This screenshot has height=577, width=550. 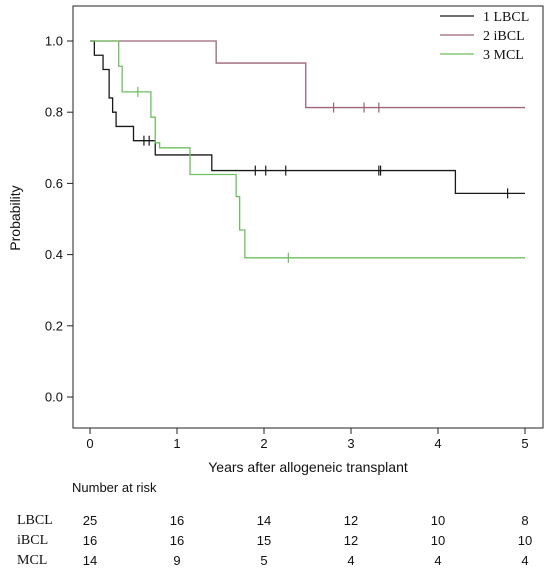 I want to click on x-tick-label: 0, so click(x=89, y=443).